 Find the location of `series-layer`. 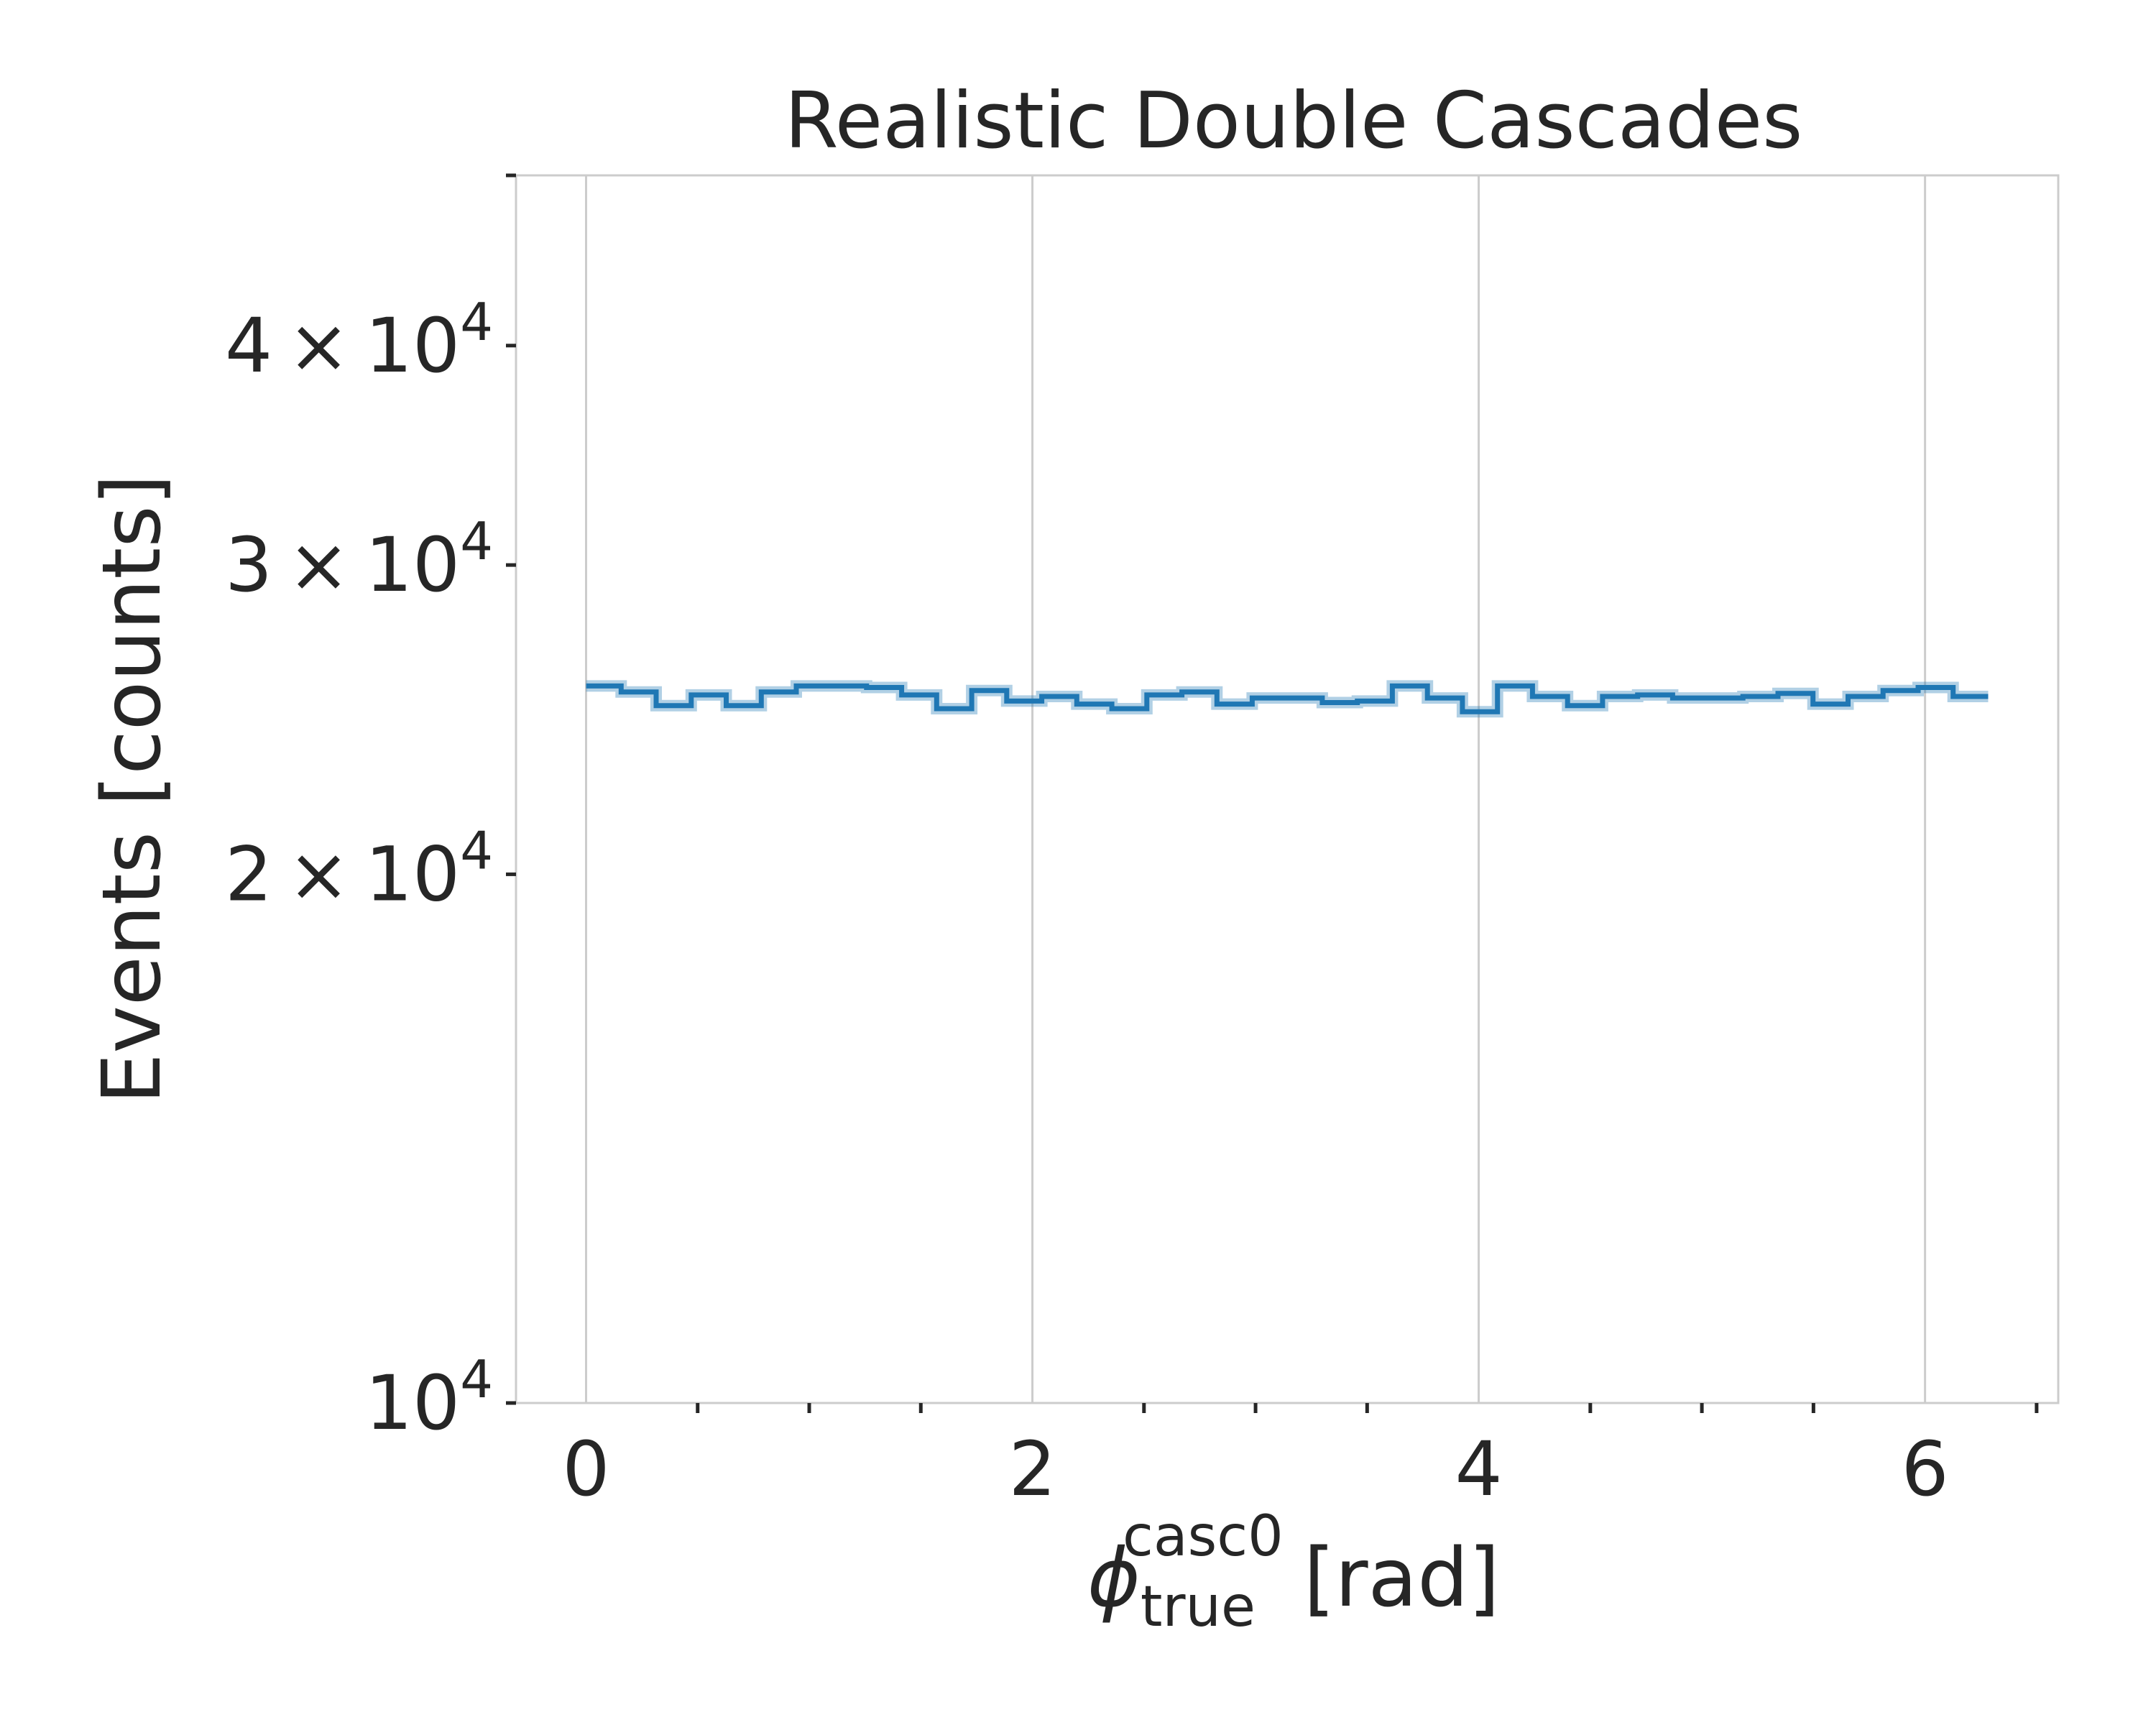

series-layer is located at coordinates (1287, 699).